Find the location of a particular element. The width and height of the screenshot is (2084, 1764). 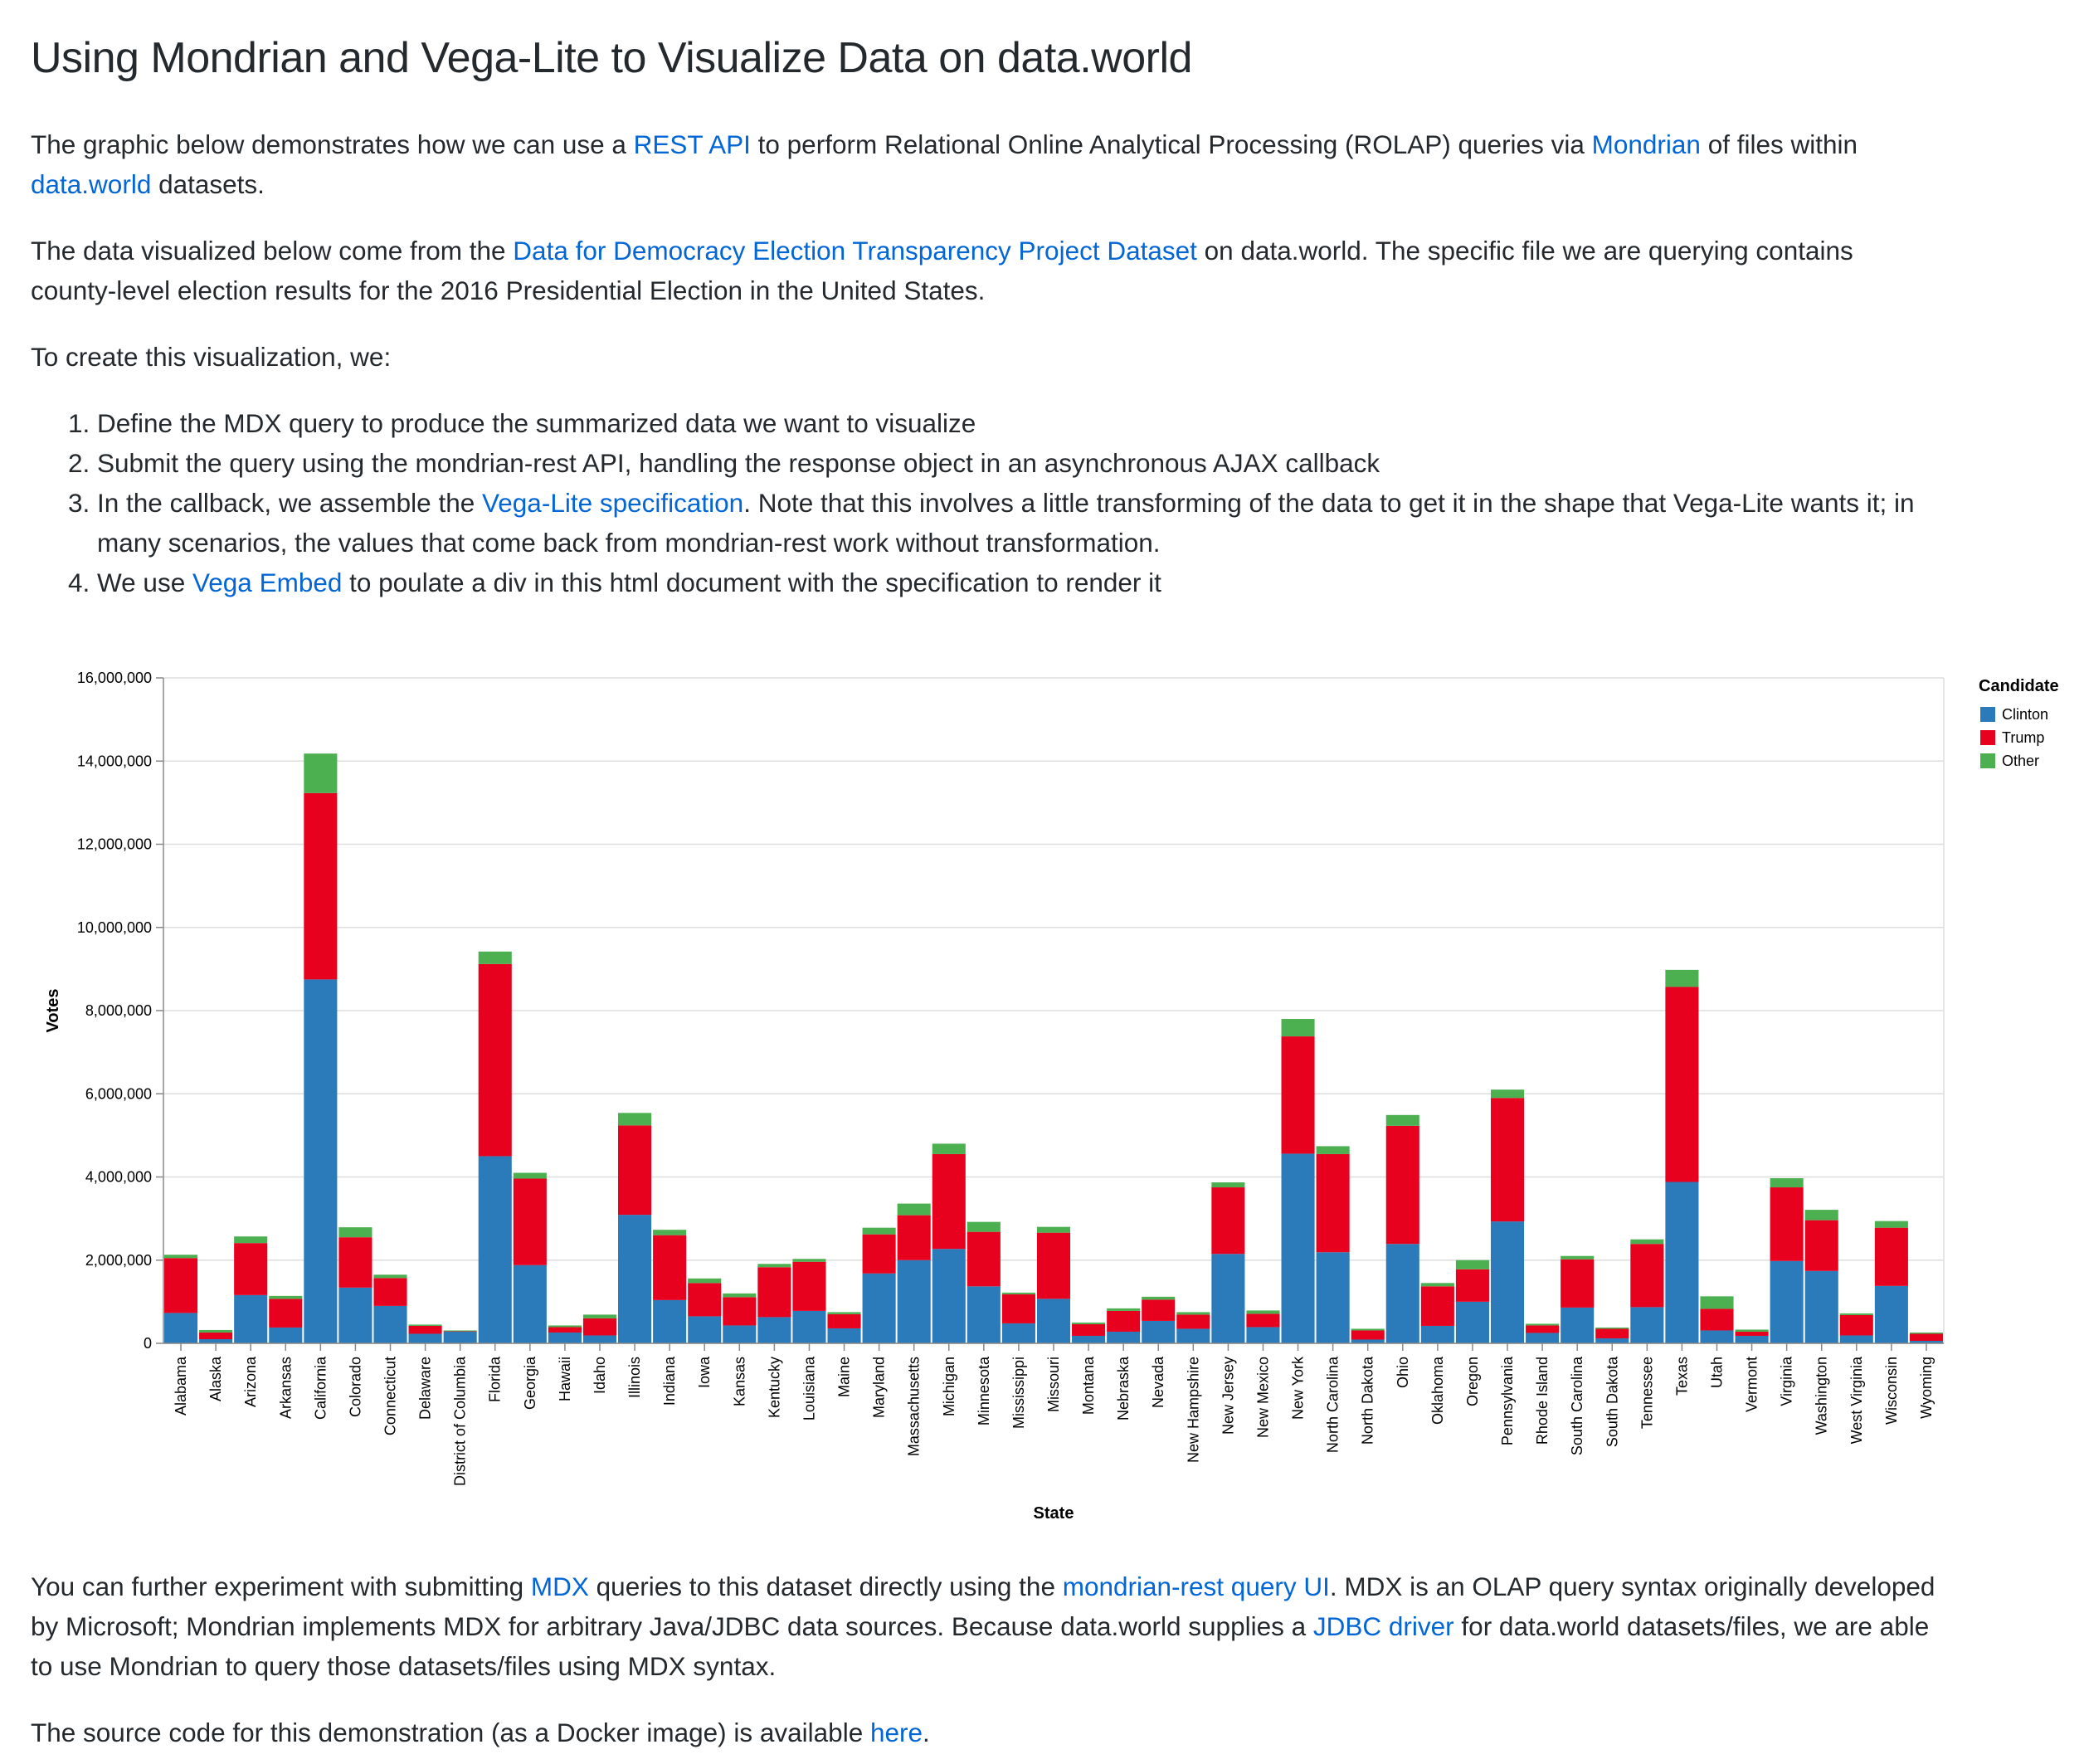

y-tick-label: 4,000,000 is located at coordinates (118, 1177).